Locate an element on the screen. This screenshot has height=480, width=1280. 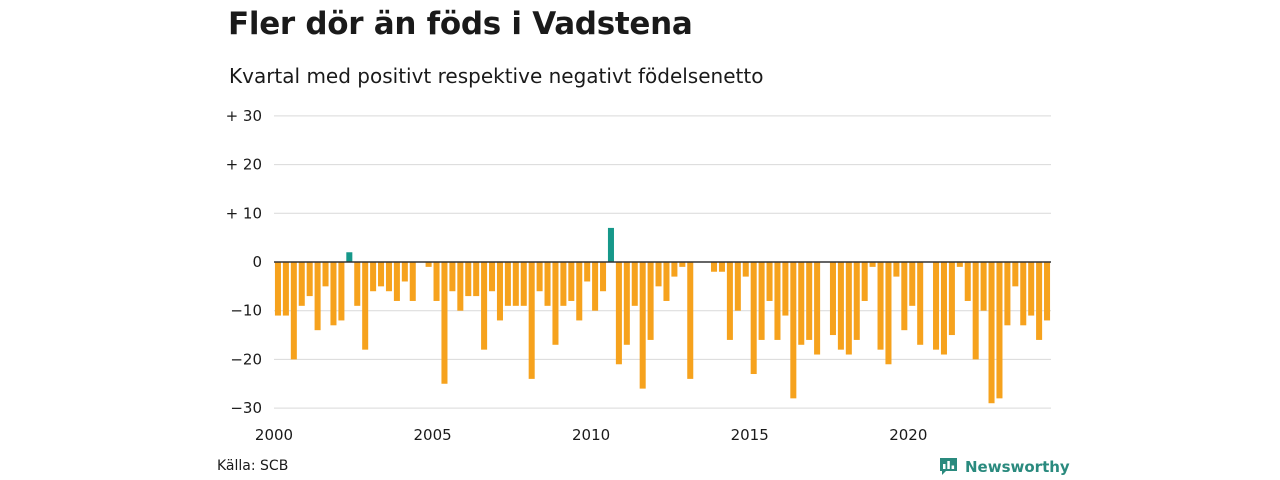
brand-logo: Newsworthy is located at coordinates (1004, 466).